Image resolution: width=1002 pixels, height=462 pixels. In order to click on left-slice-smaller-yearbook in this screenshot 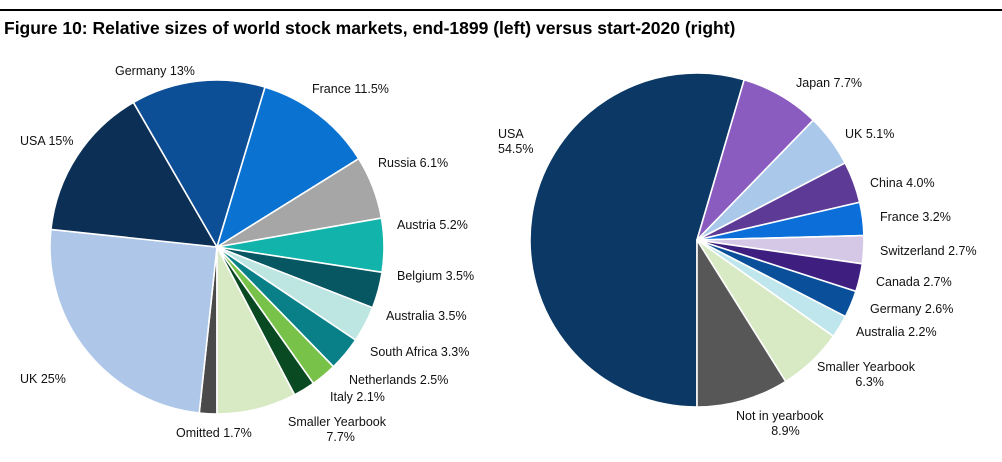, I will do `click(256, 330)`.